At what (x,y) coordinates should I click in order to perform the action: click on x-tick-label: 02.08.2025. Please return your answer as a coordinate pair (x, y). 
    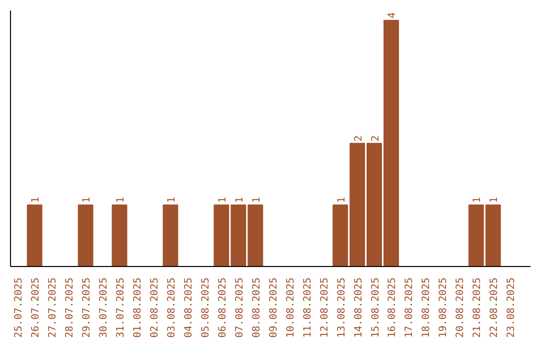
    Looking at the image, I should click on (154, 307).